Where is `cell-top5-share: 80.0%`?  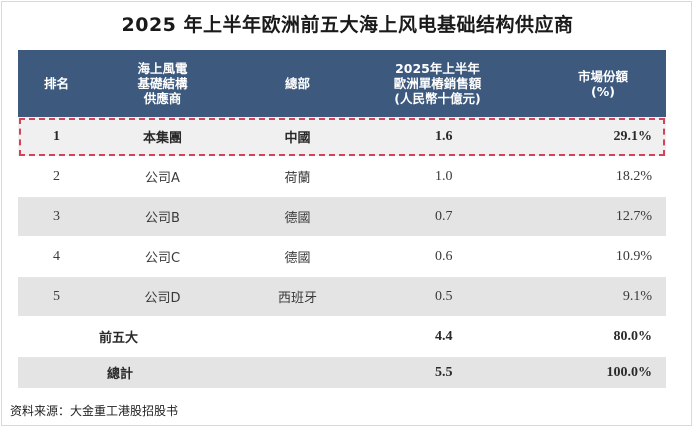 cell-top5-share: 80.0% is located at coordinates (633, 336).